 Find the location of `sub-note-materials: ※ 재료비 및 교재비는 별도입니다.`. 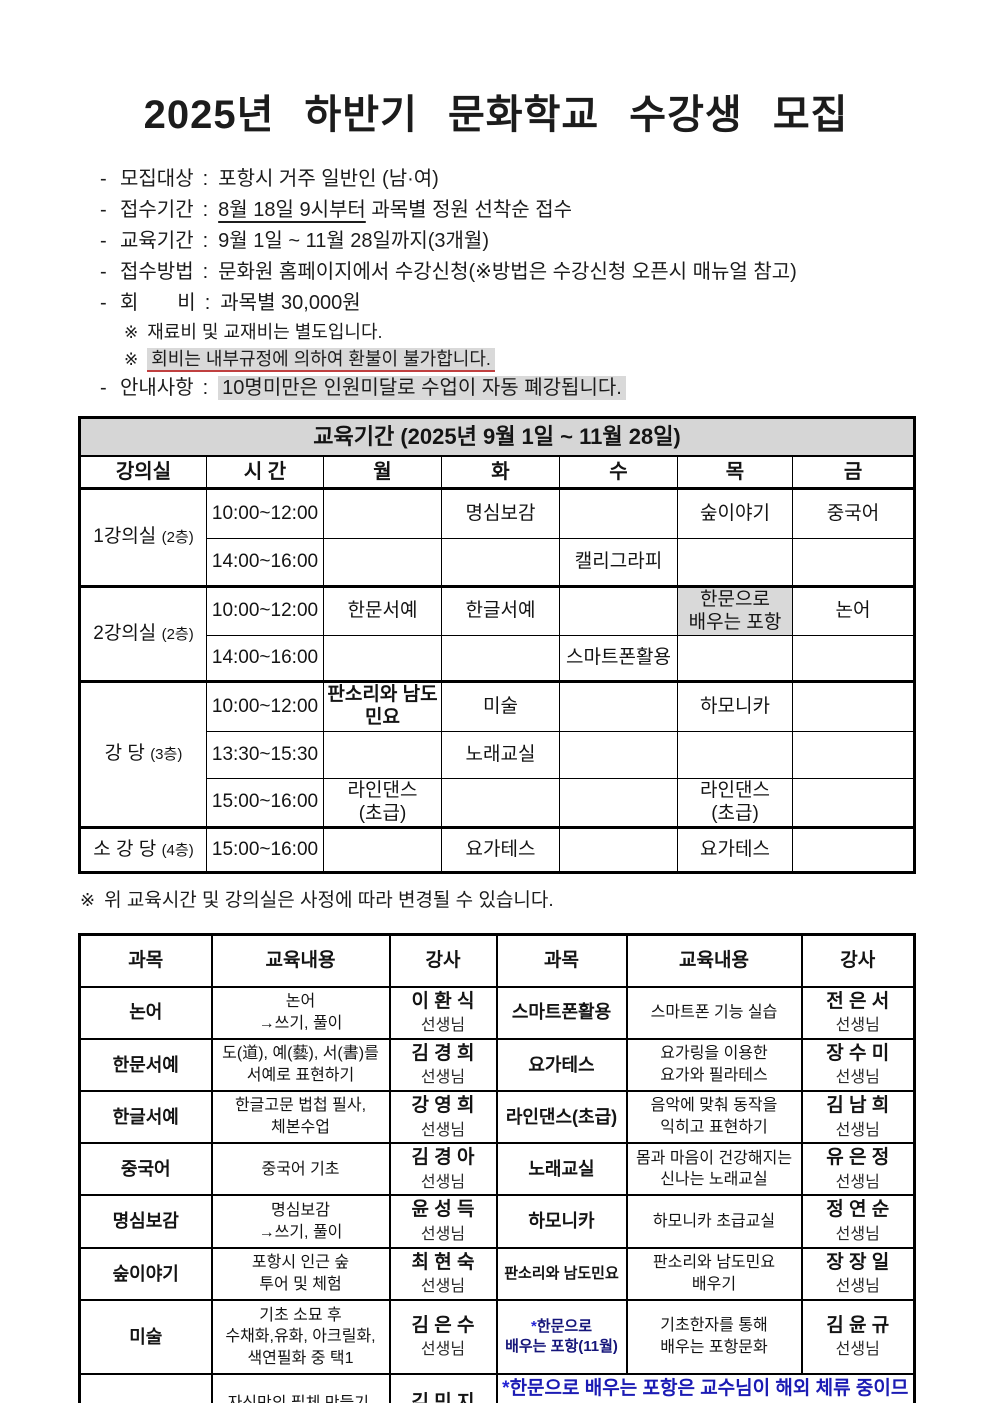

sub-note-materials: ※ 재료비 및 교재비는 별도입니다. is located at coordinates (538, 332).